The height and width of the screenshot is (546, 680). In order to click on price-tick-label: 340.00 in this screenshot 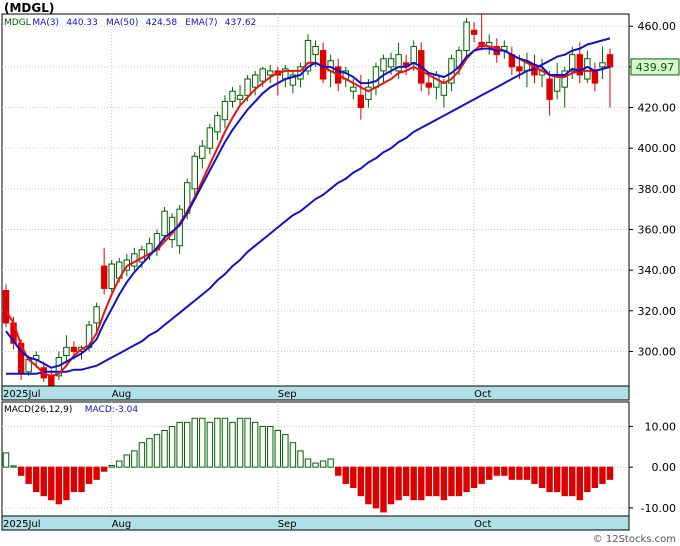, I will do `click(657, 270)`.